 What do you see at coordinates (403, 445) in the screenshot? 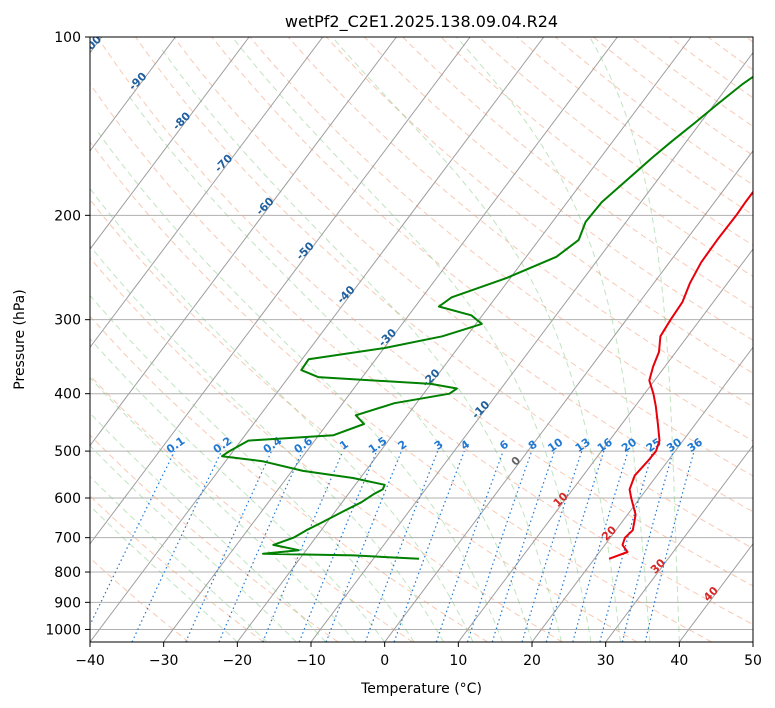
I see `mixing-ratio-label: 2` at bounding box center [403, 445].